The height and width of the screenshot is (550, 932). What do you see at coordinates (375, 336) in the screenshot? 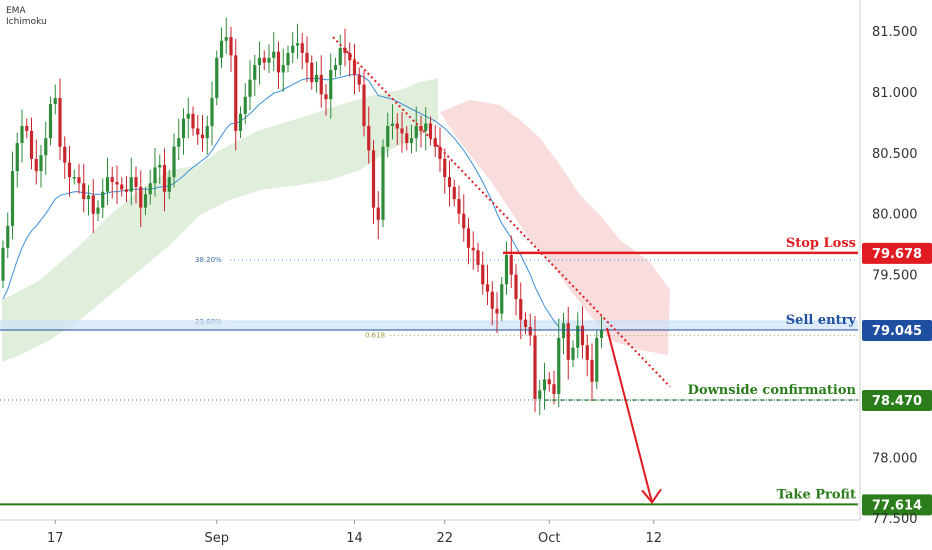
I see `fib-level-label: 0.618` at bounding box center [375, 336].